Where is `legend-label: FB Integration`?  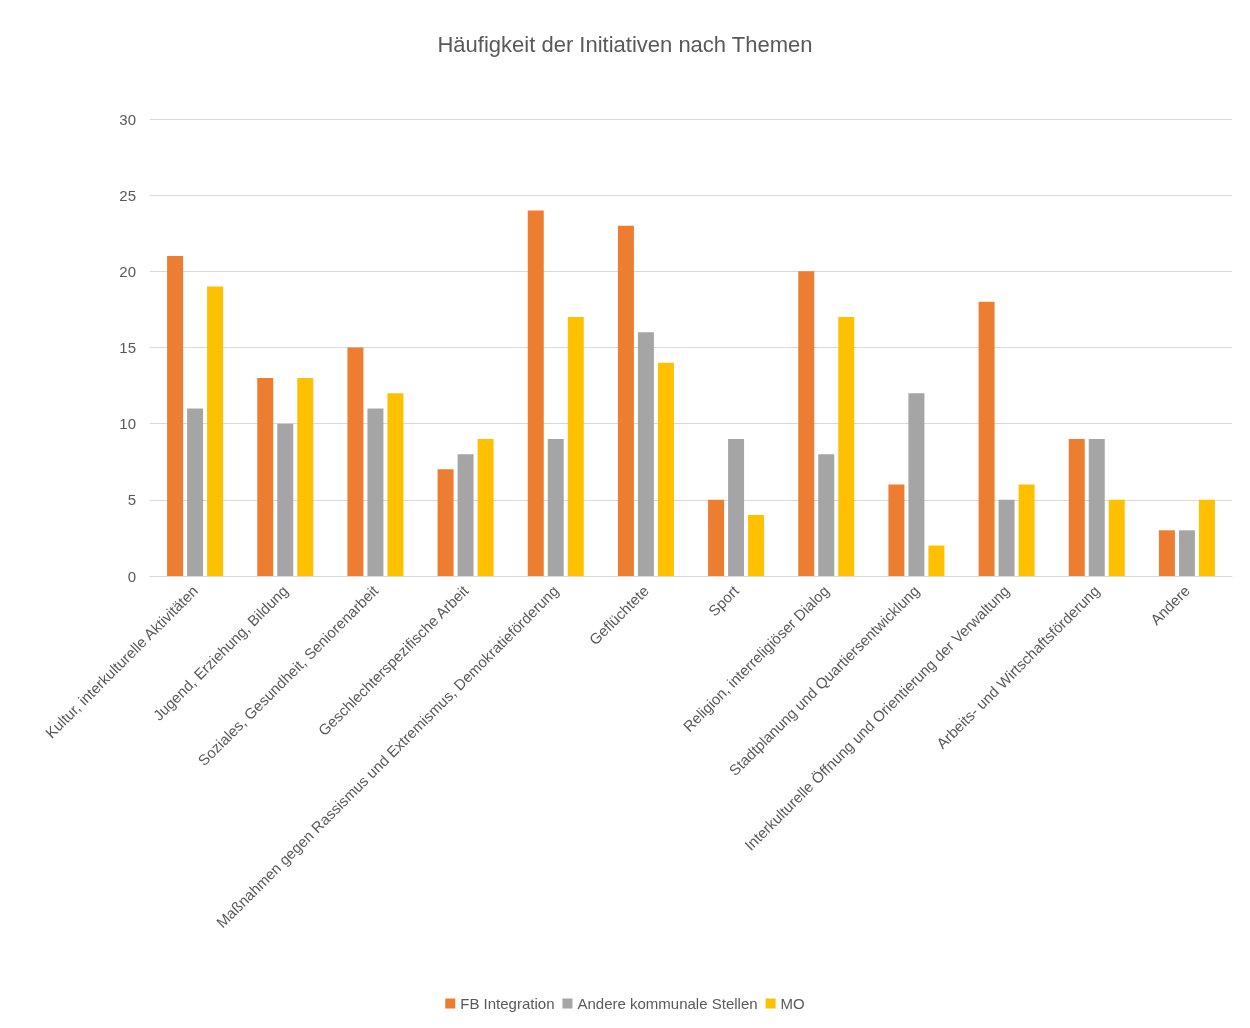
legend-label: FB Integration is located at coordinates (507, 1003).